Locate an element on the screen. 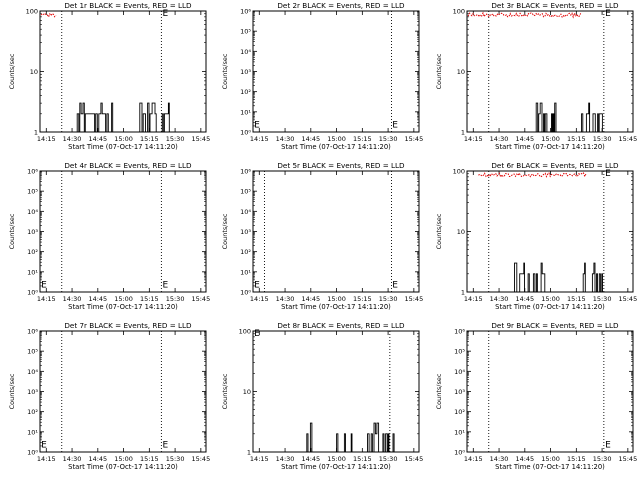 Image resolution: width=640 pixels, height=480 pixels. y-tick-label: 10⁵ is located at coordinates (32, 192).